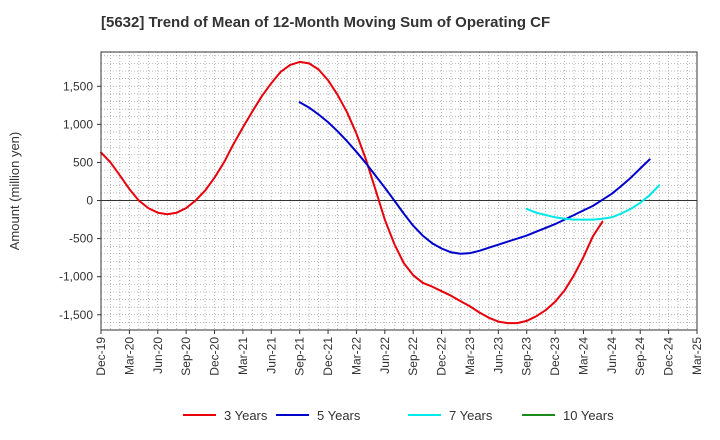 Image resolution: width=720 pixels, height=440 pixels. I want to click on y-tick-label: -1,500, so click(76, 315).